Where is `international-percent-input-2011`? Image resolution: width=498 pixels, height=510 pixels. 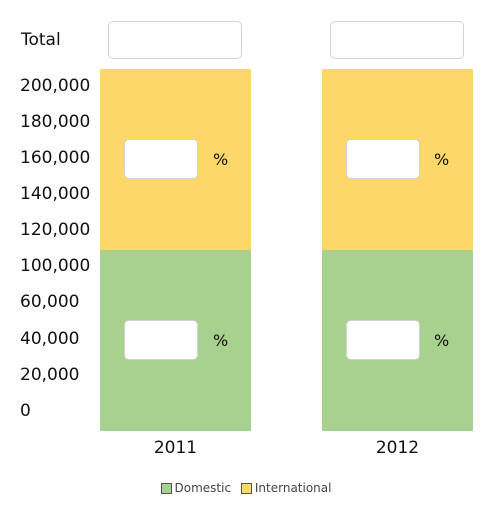
international-percent-input-2011 is located at coordinates (161, 159).